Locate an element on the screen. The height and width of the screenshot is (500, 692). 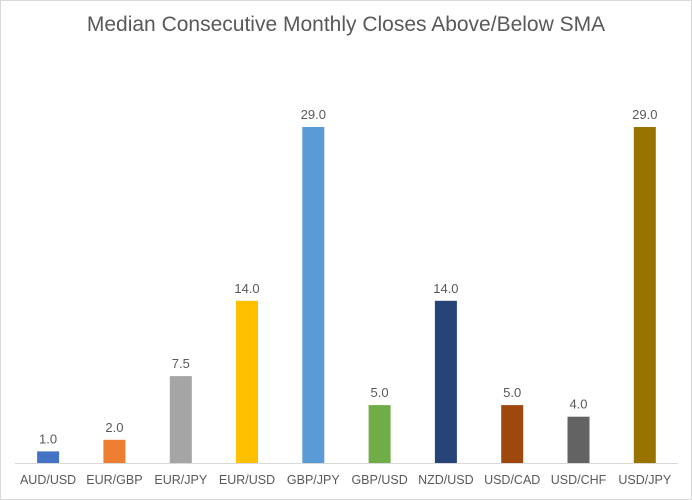
bar-aud-usd is located at coordinates (48, 457).